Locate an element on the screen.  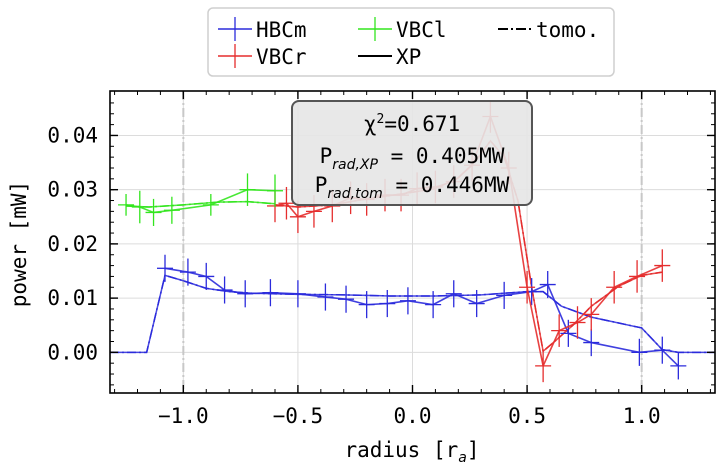
legend-label-tomo: tomo. is located at coordinates (567, 30).